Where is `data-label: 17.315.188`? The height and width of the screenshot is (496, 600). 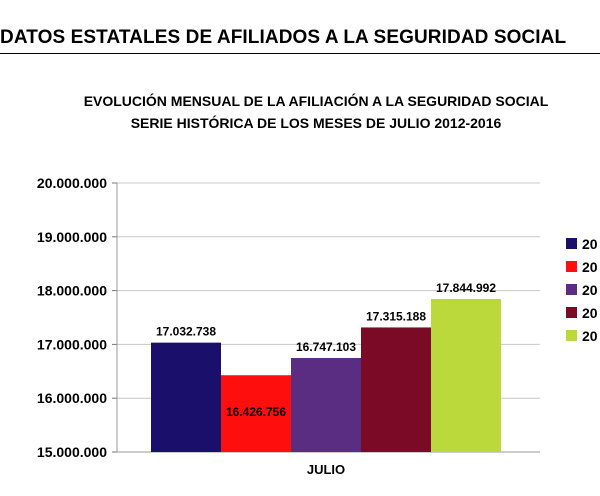
data-label: 17.315.188 is located at coordinates (396, 316).